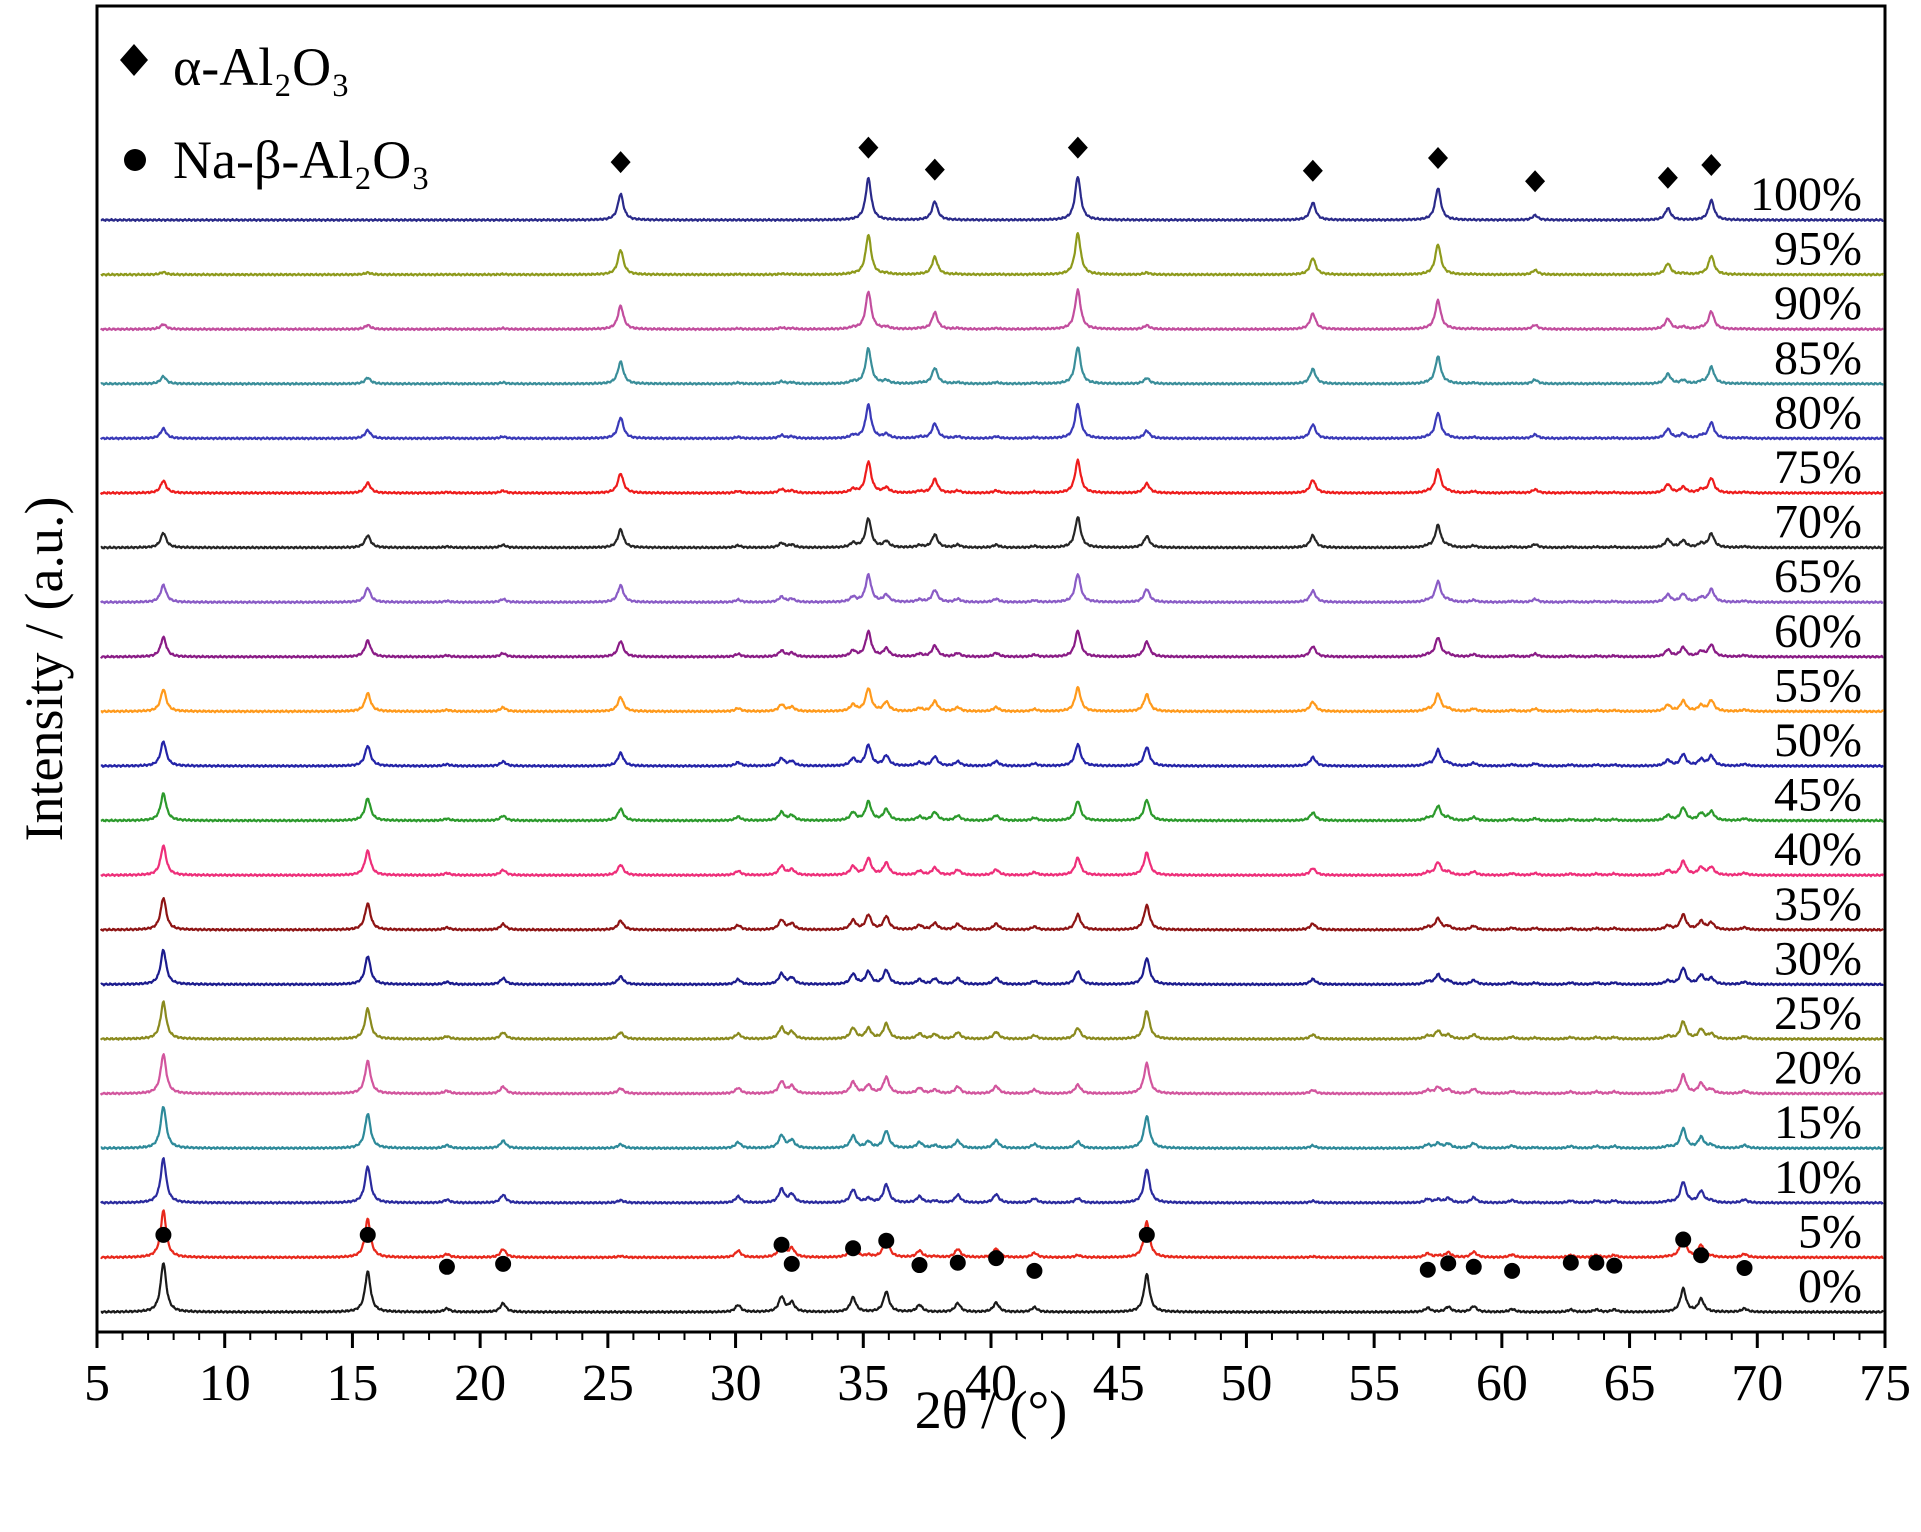  What do you see at coordinates (863, 1383) in the screenshot?
I see `x-tick-label: 35` at bounding box center [863, 1383].